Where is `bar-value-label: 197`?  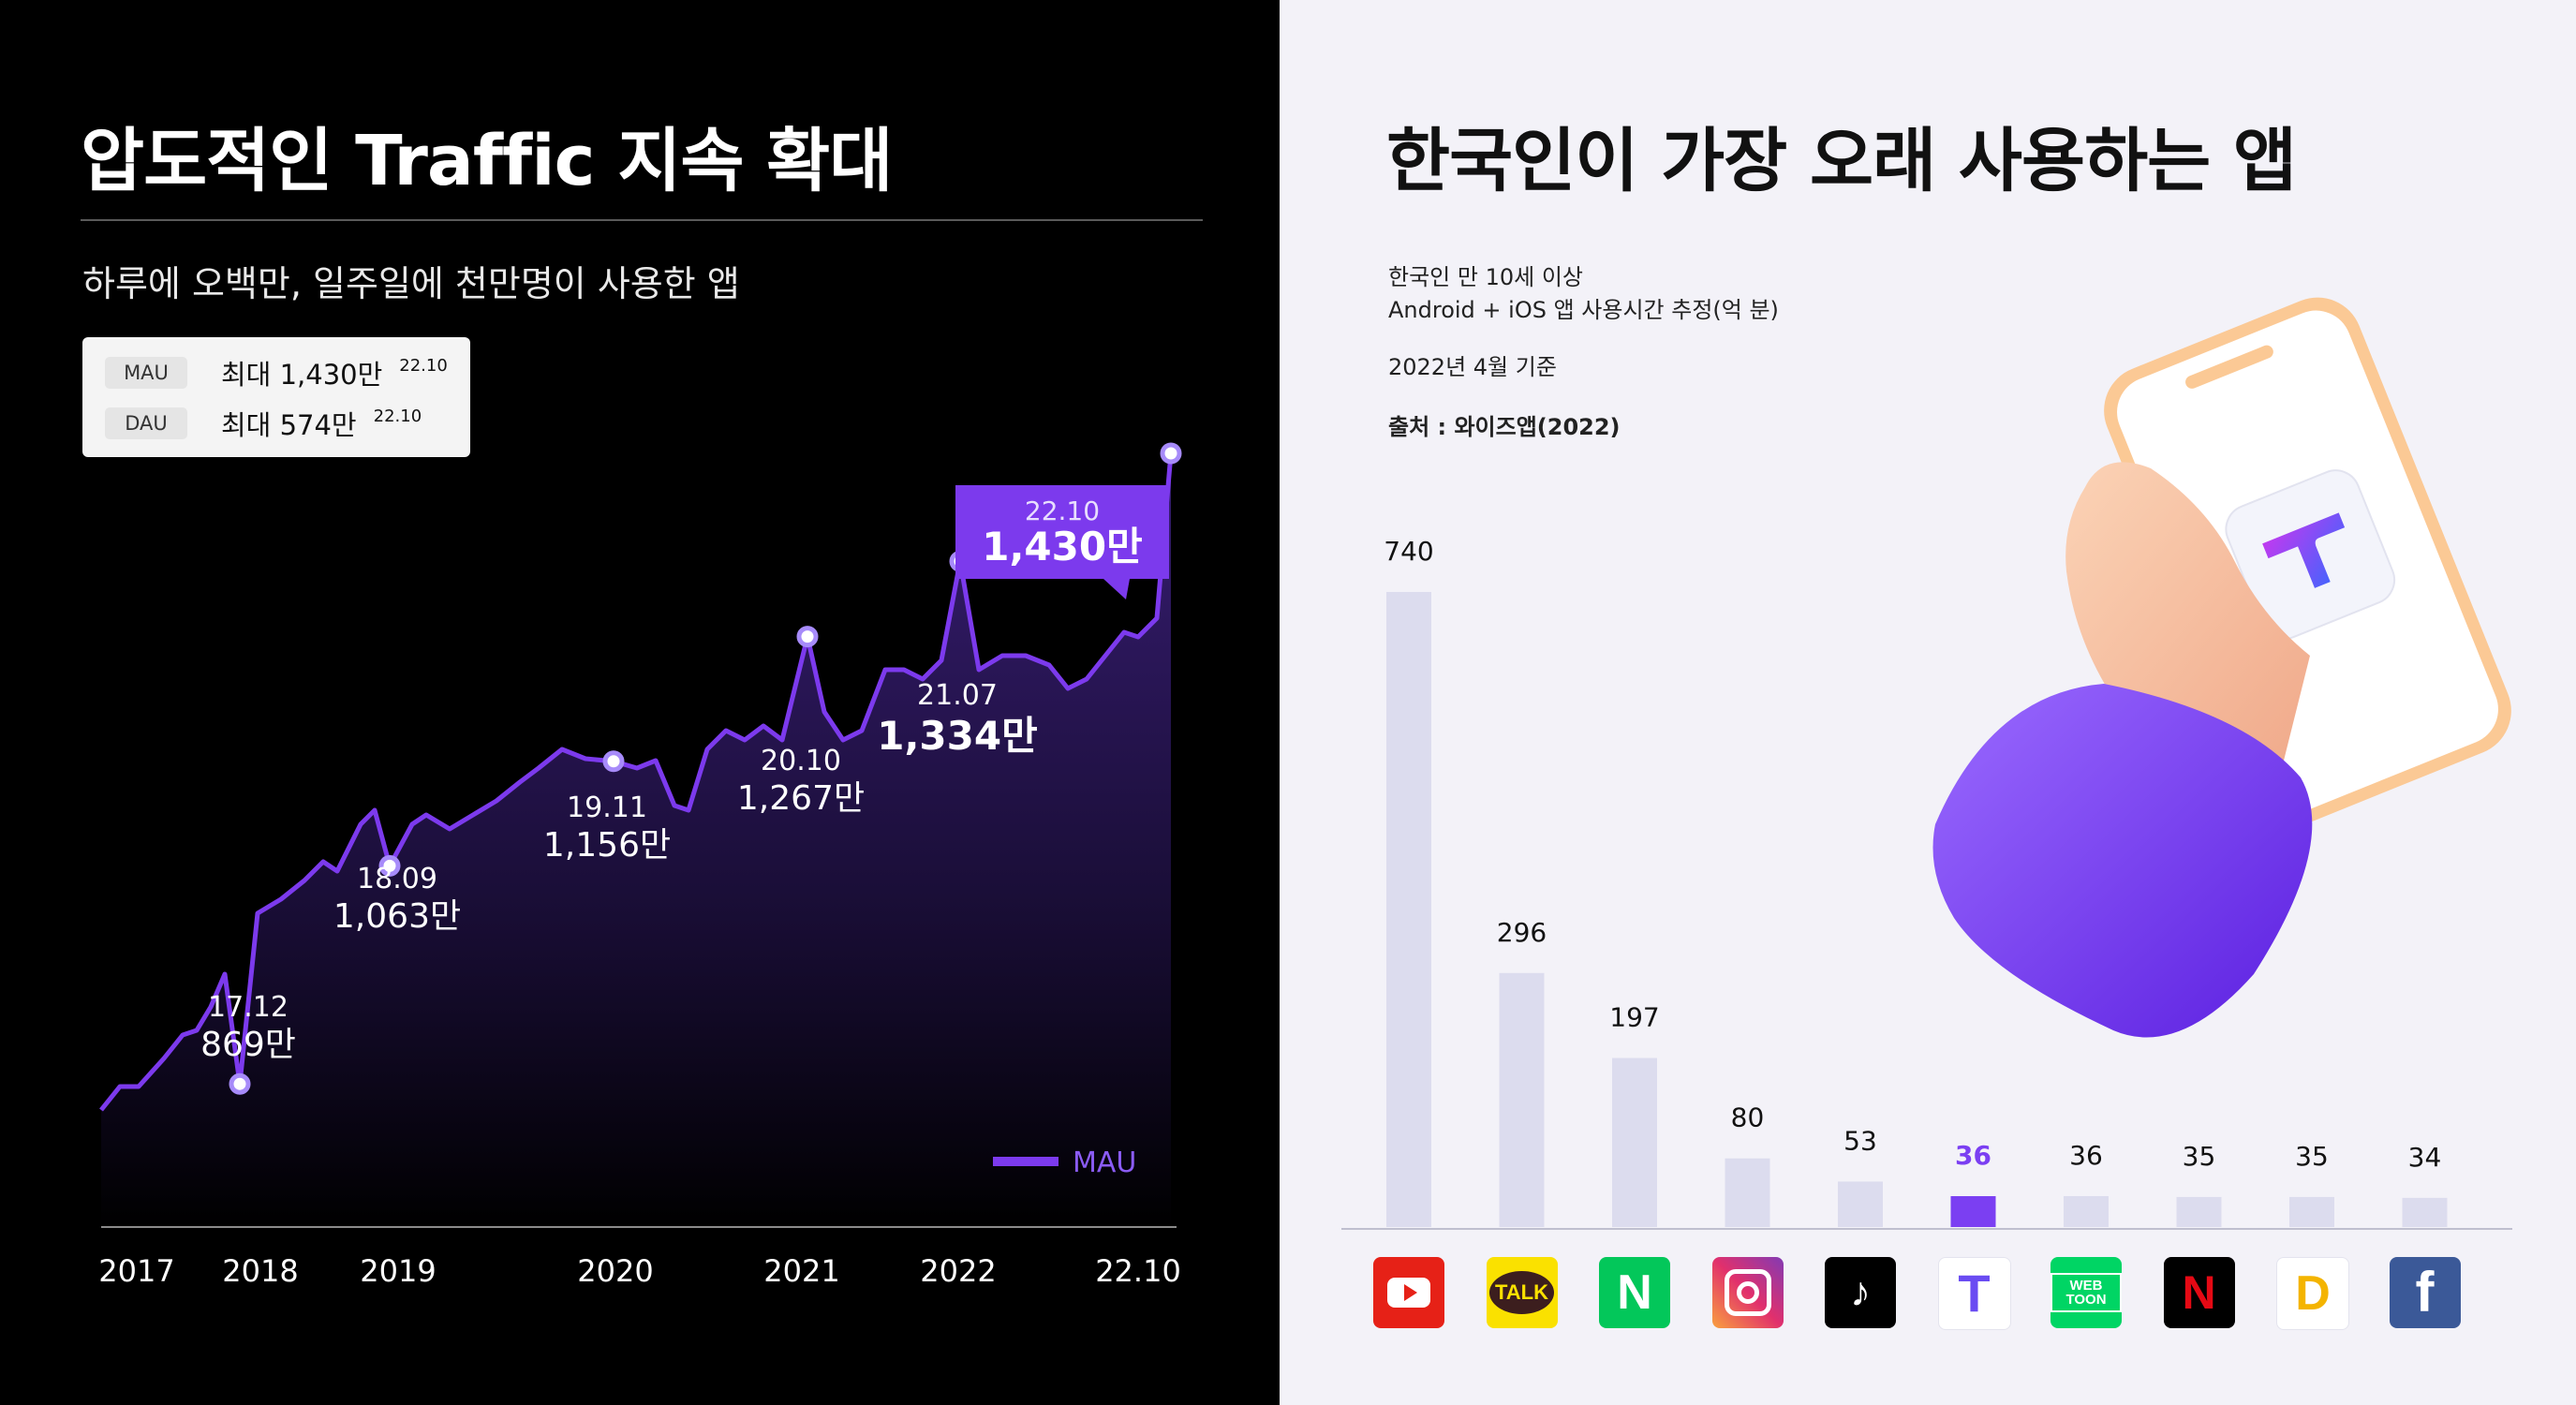 bar-value-label: 197 is located at coordinates (1634, 1017).